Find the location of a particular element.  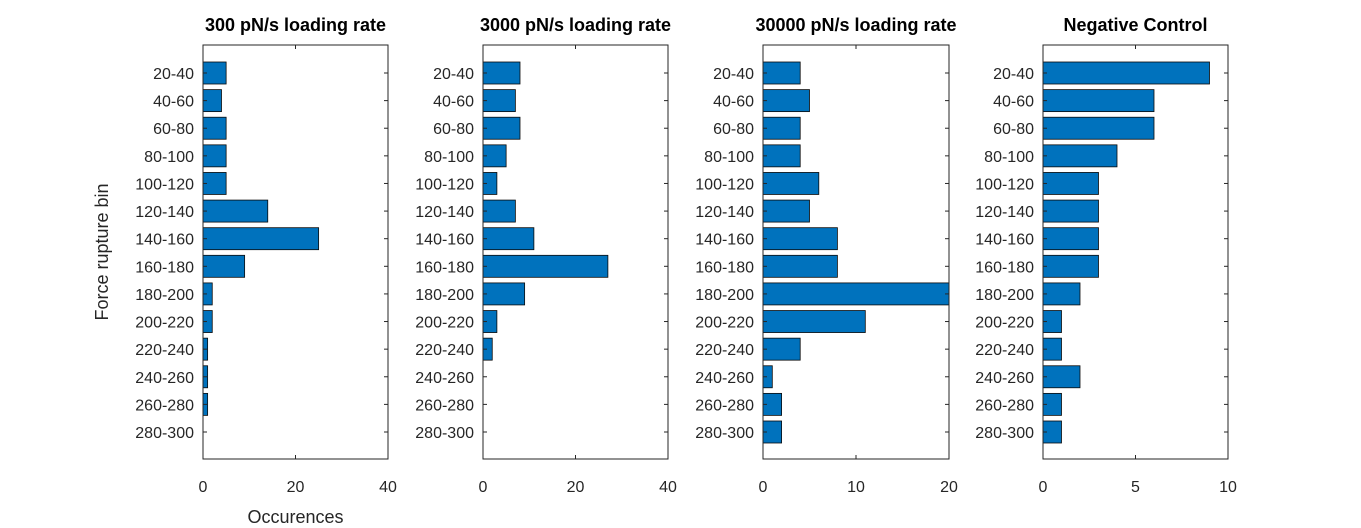

x-tick-label: 5 is located at coordinates (1135, 487).